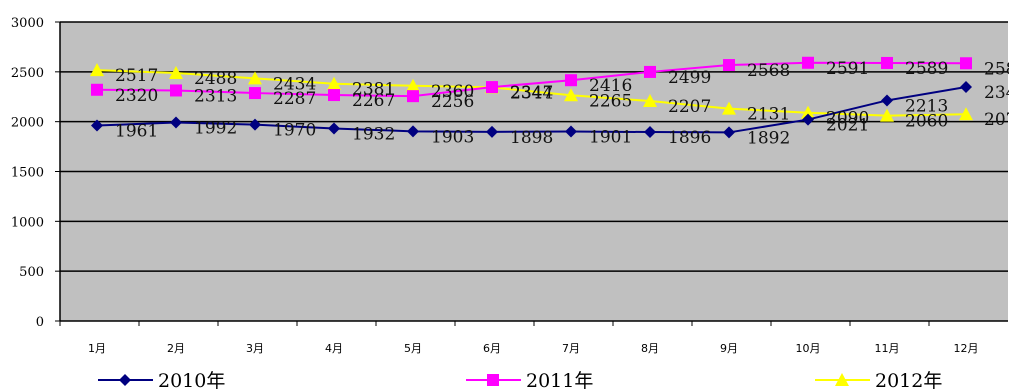 The width and height of the screenshot is (1009, 392). I want to click on data-label: 2517, so click(136, 76).